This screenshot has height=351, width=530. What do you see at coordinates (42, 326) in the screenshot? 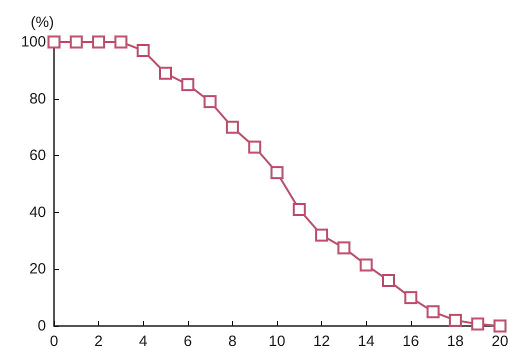
I see `y-tick-label: 0` at bounding box center [42, 326].